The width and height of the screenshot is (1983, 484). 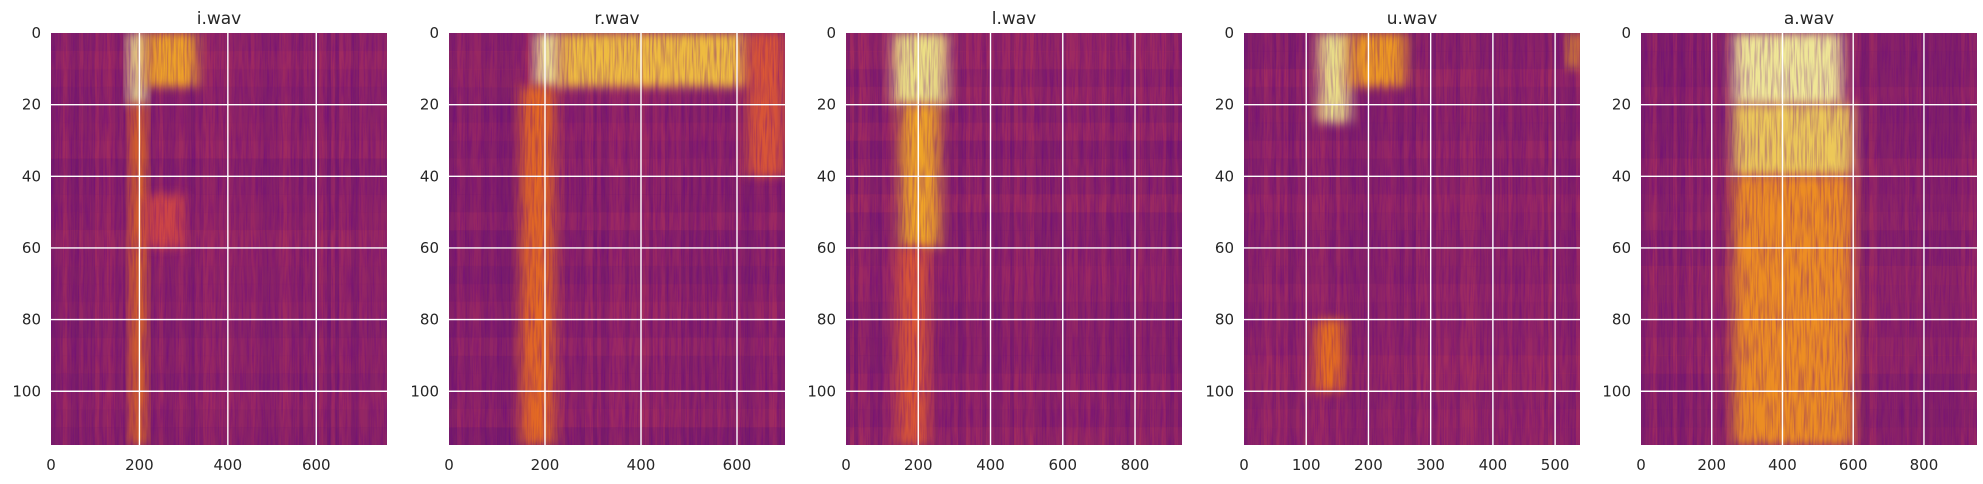 What do you see at coordinates (219, 19) in the screenshot?
I see `panel-title: i.wav` at bounding box center [219, 19].